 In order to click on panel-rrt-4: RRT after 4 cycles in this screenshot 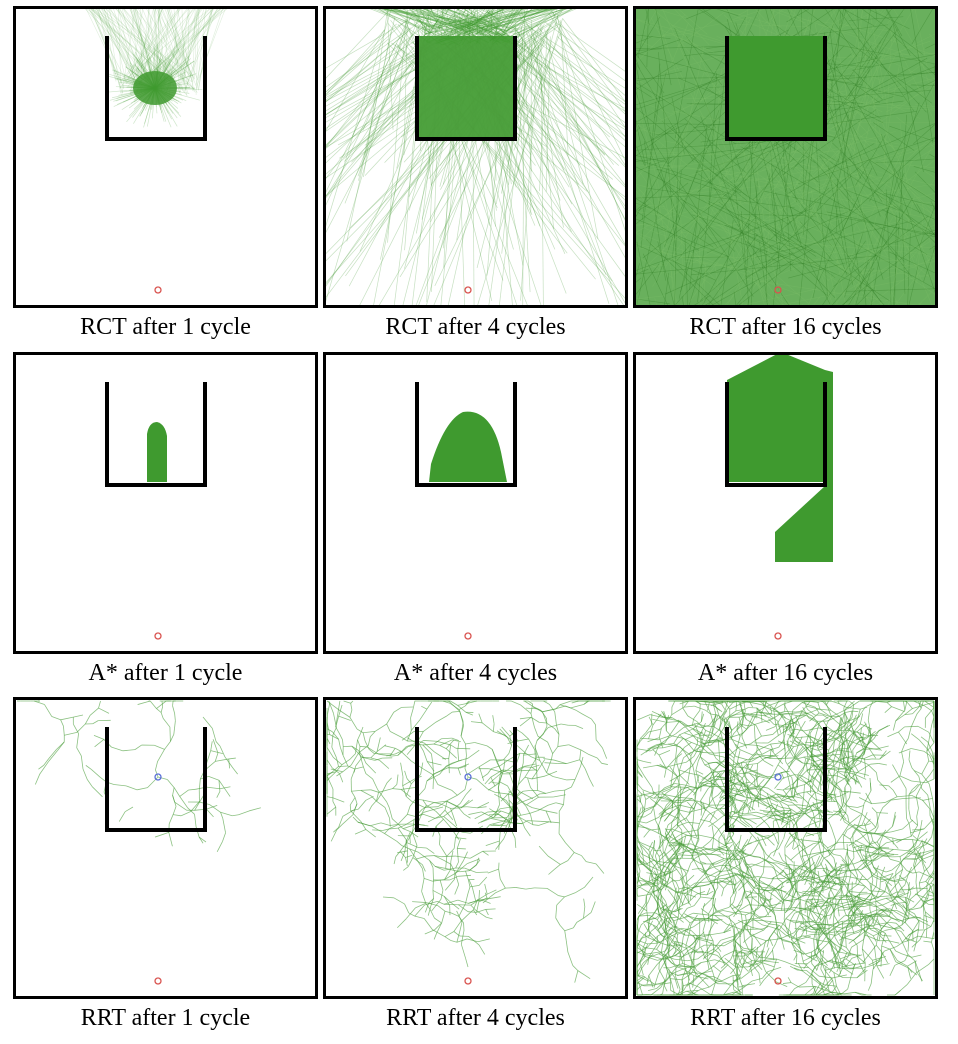, I will do `click(475, 868)`.